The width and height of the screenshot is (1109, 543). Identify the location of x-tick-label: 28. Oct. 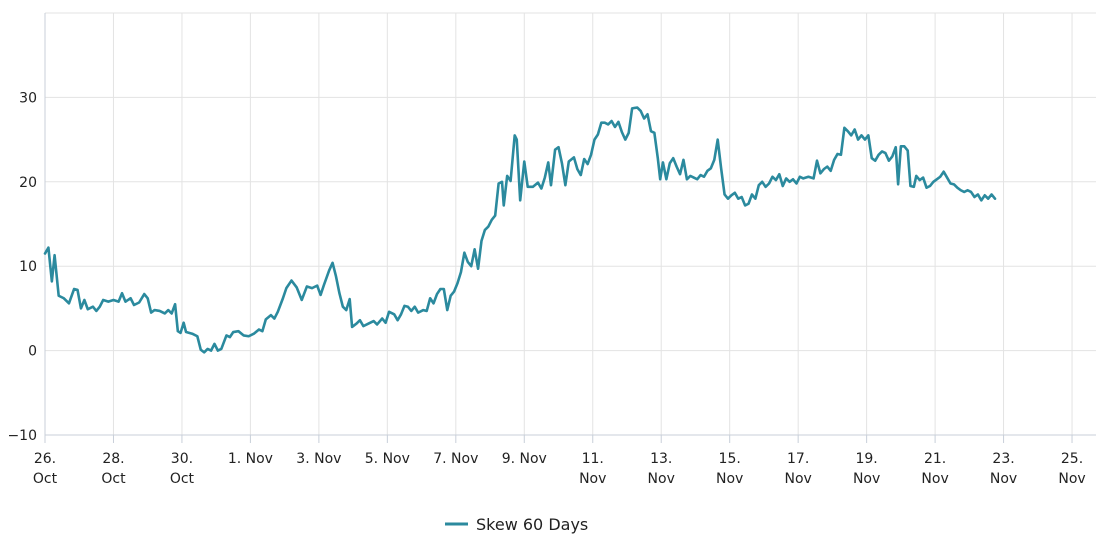
(113, 469).